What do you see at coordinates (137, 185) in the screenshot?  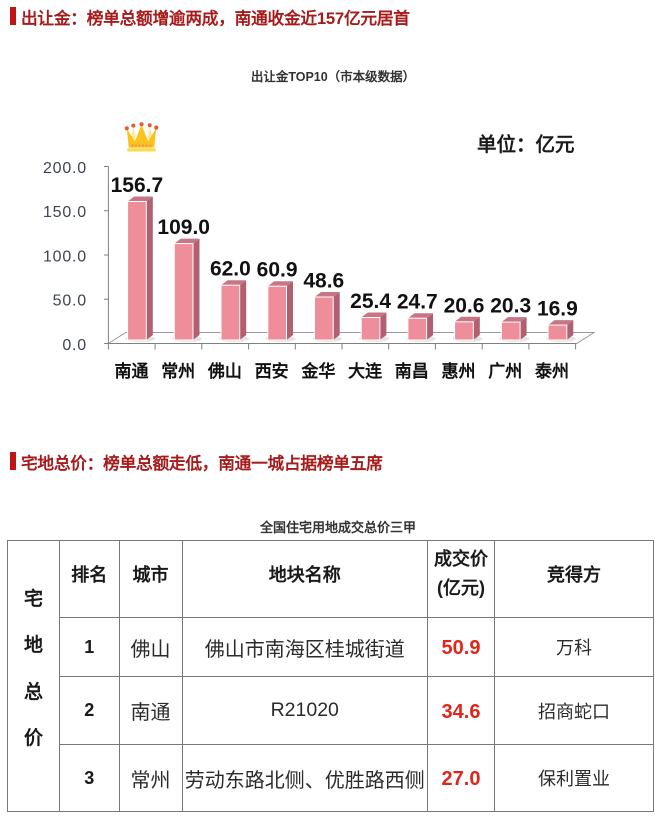 I see `svg-text: 156.7` at bounding box center [137, 185].